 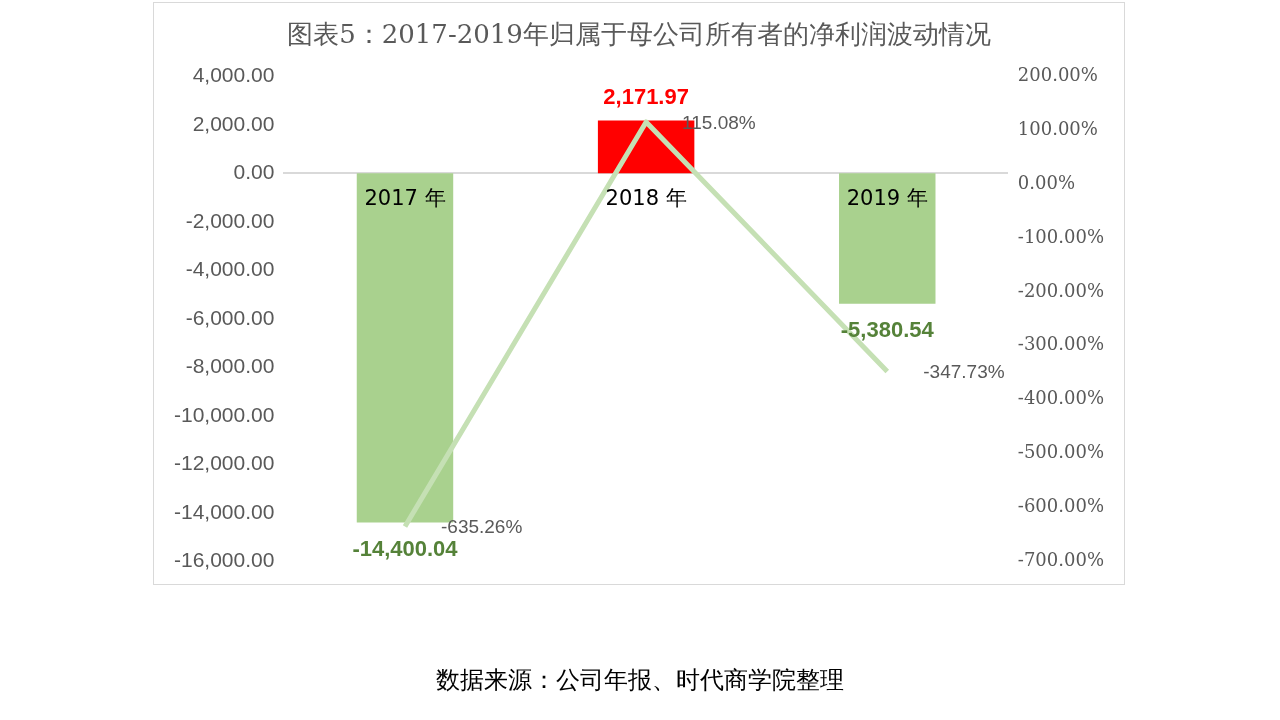 I want to click on y2-tick-label: 0.00%, so click(x=1046, y=182).